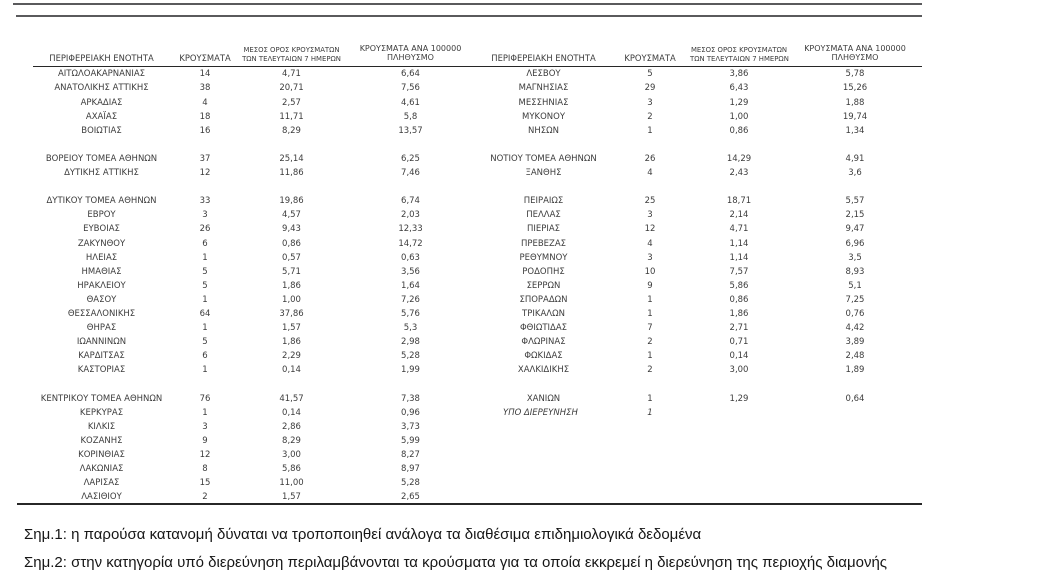  I want to click on cell-cases, so click(205, 145).